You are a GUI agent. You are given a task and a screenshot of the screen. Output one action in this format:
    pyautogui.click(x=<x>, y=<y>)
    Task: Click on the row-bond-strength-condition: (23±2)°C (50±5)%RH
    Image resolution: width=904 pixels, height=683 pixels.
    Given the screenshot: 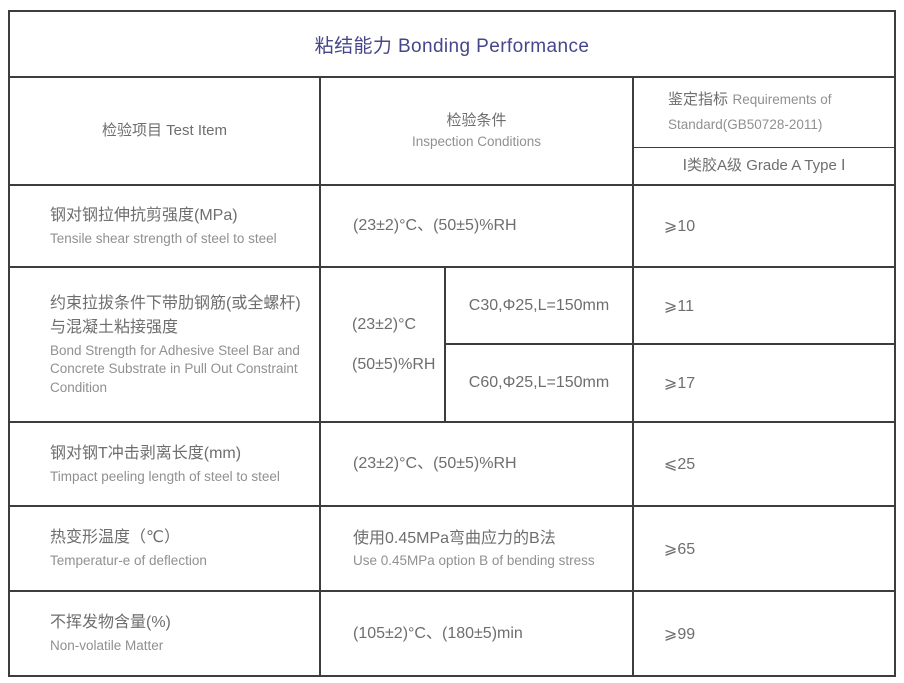 What is the action you would take?
    pyautogui.click(x=383, y=345)
    